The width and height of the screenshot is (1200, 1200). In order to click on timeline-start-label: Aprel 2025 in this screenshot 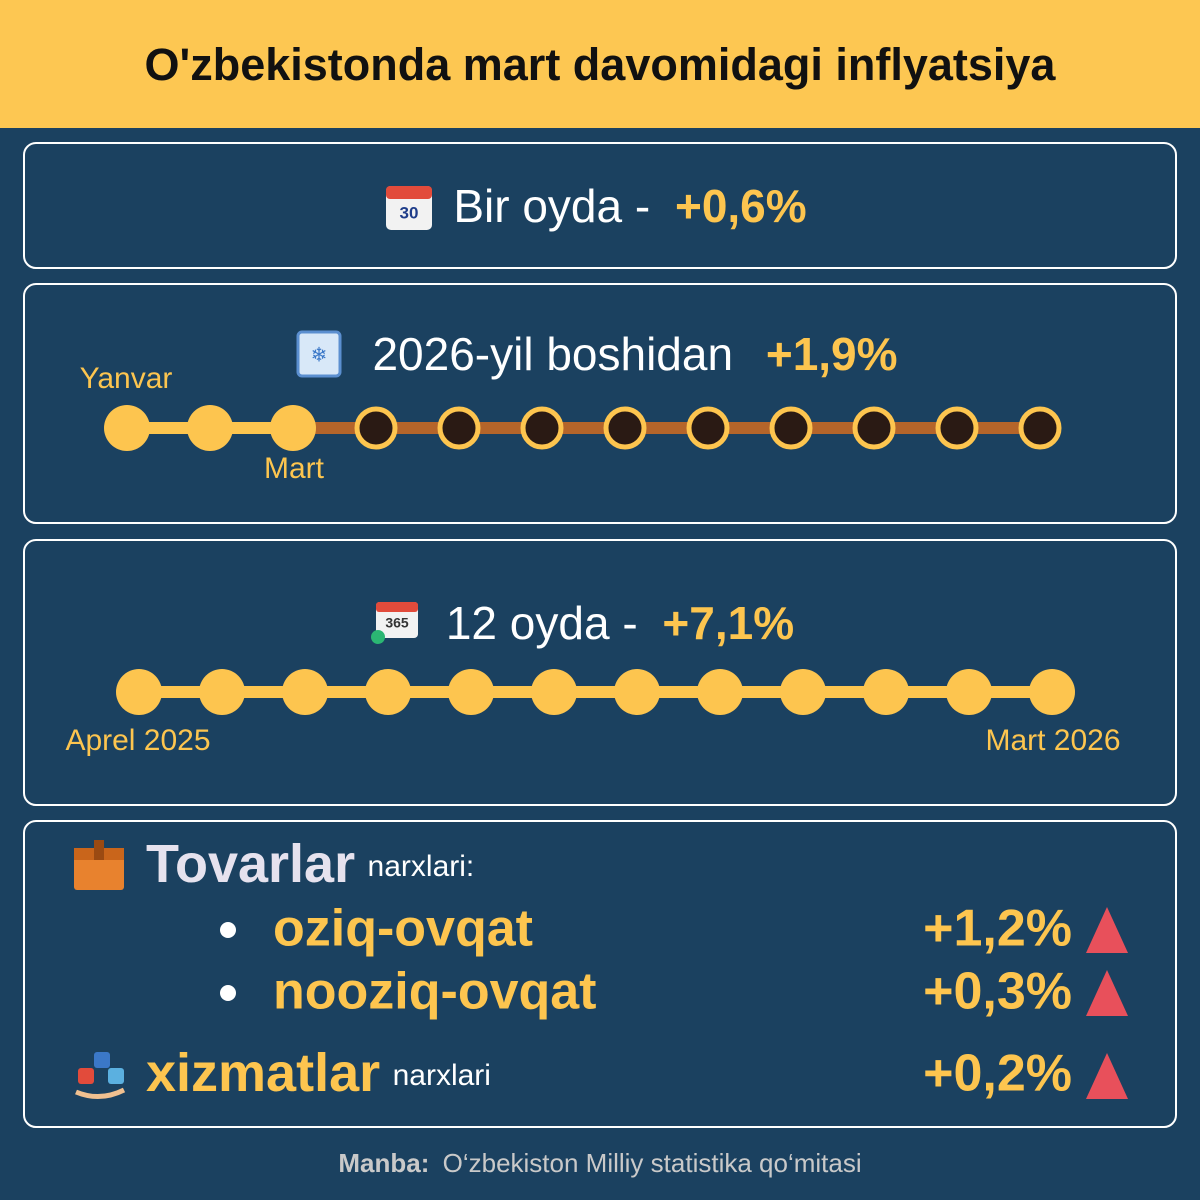, I will do `click(137, 740)`.